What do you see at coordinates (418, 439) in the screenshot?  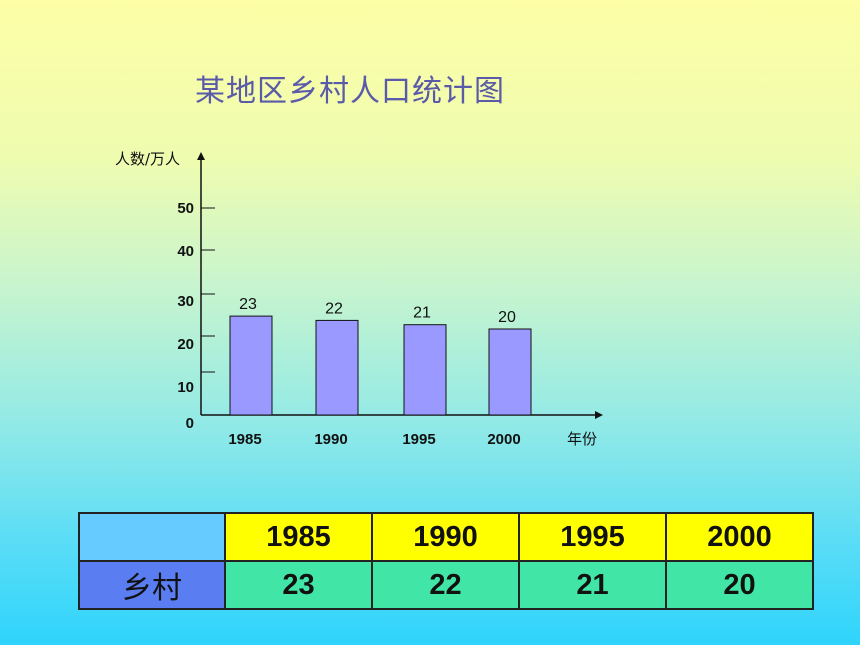 I see `x-tick-label: 1995` at bounding box center [418, 439].